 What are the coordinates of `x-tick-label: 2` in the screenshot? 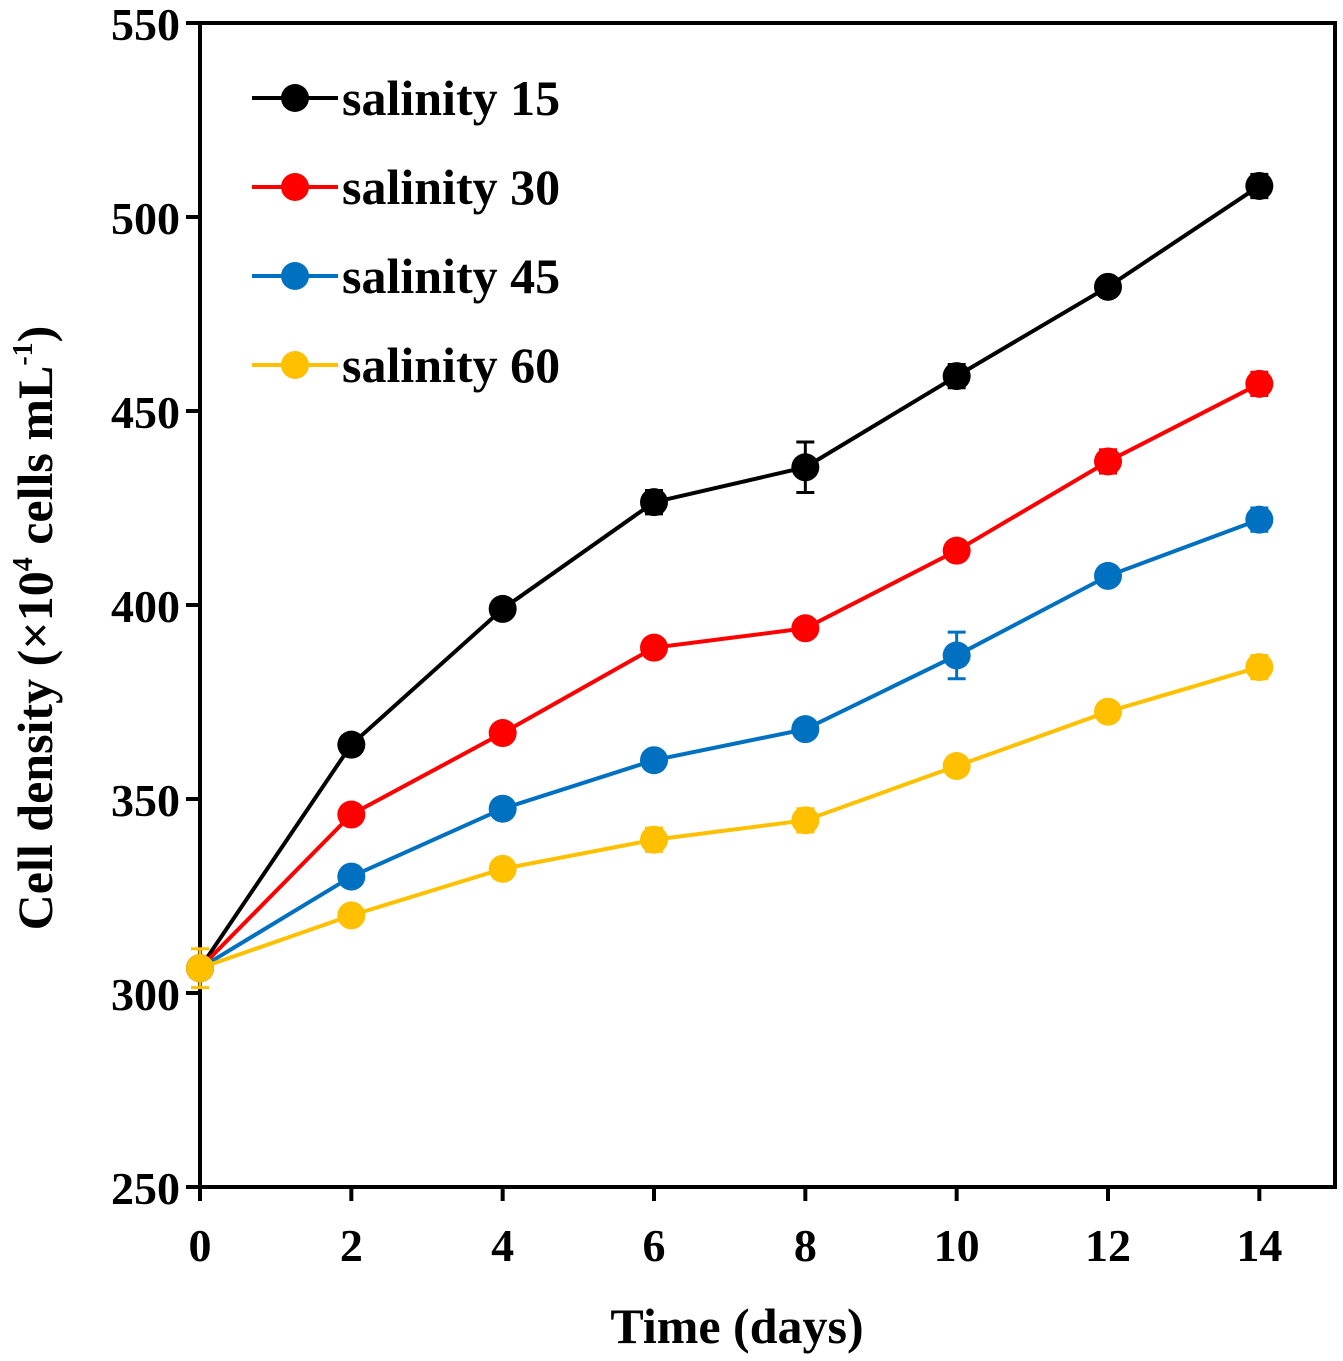 It's located at (351, 1245).